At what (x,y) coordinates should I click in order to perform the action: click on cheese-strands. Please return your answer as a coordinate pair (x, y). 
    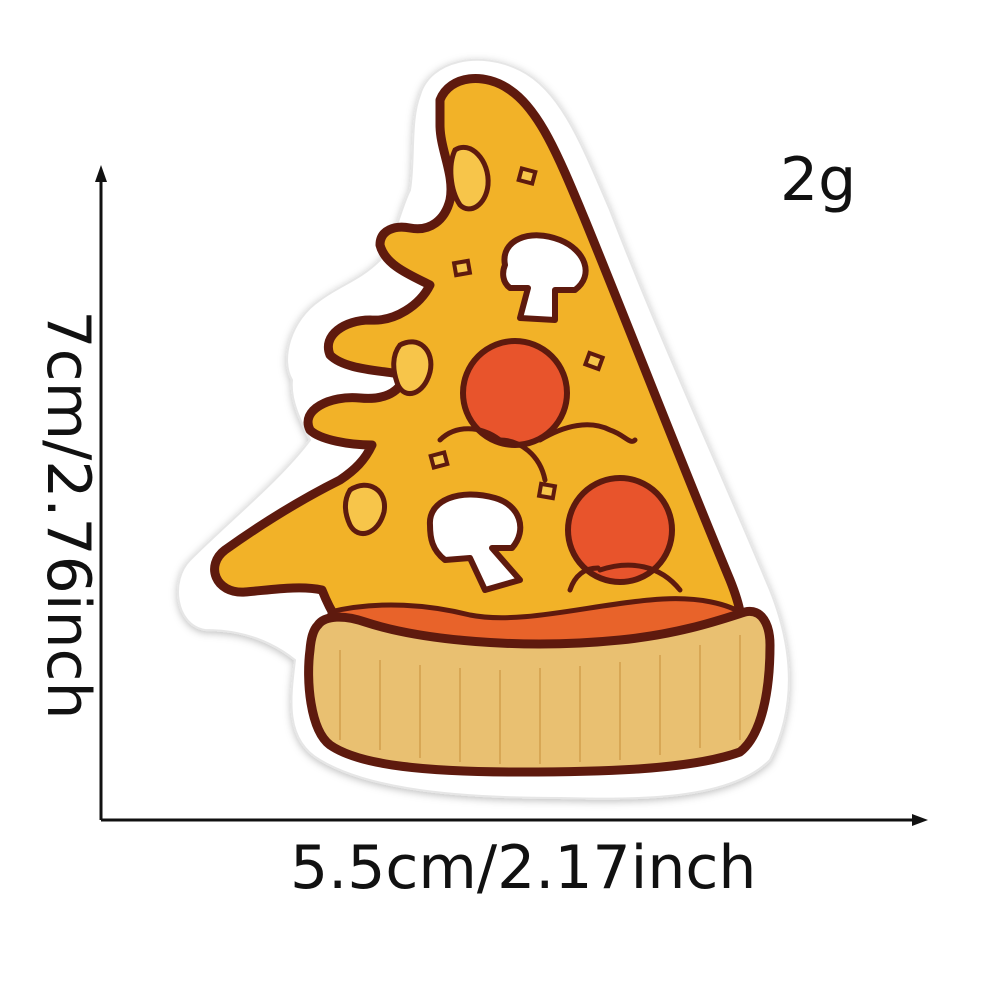
    Looking at the image, I should click on (560, 507).